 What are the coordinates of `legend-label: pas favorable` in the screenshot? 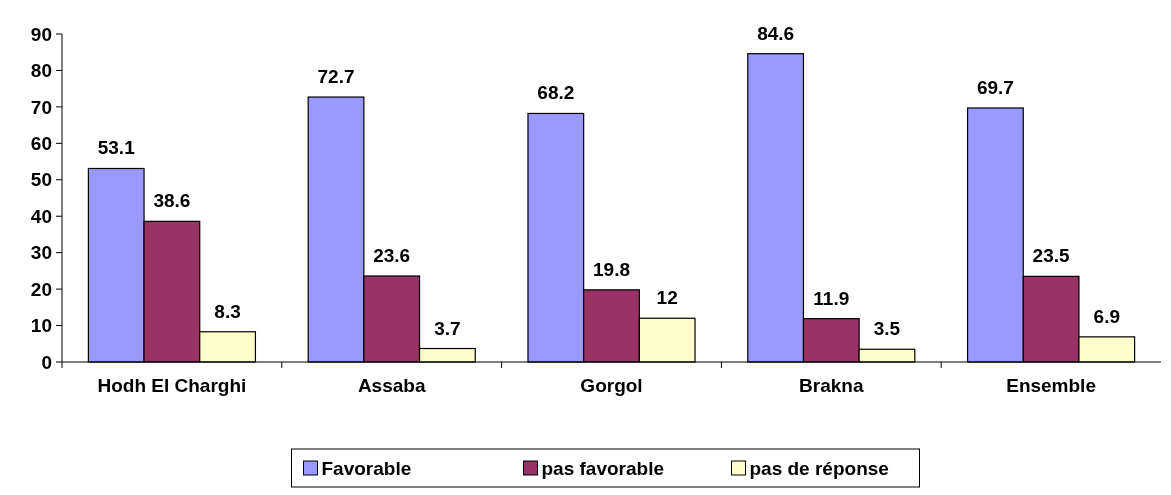 It's located at (602, 468).